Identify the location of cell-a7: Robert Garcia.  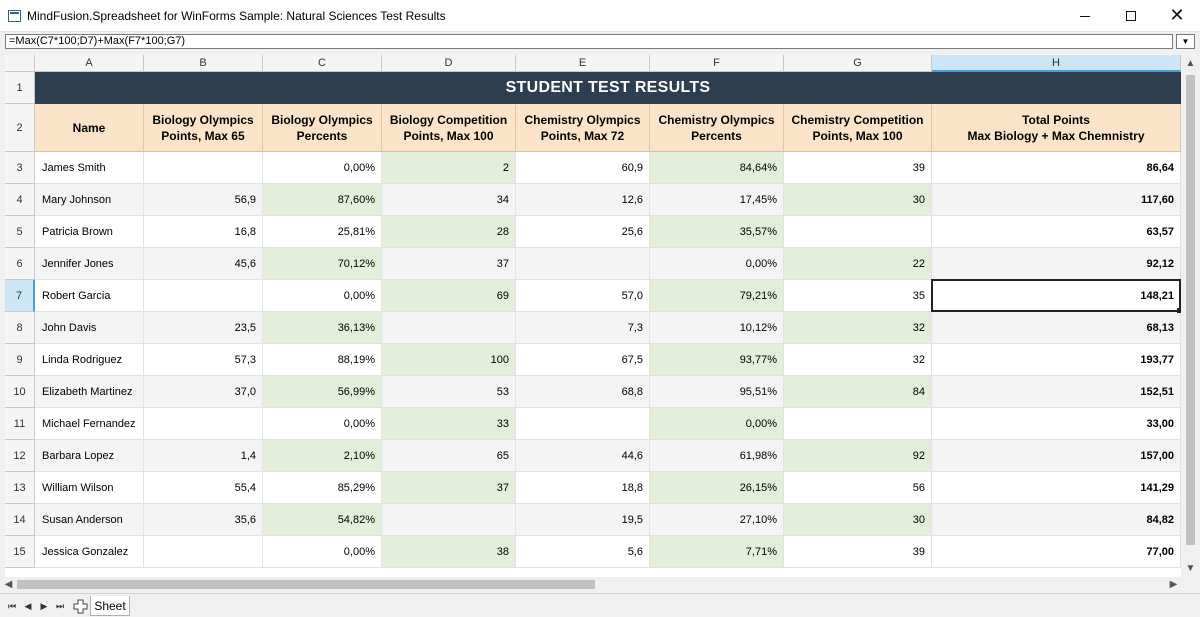
(89, 296).